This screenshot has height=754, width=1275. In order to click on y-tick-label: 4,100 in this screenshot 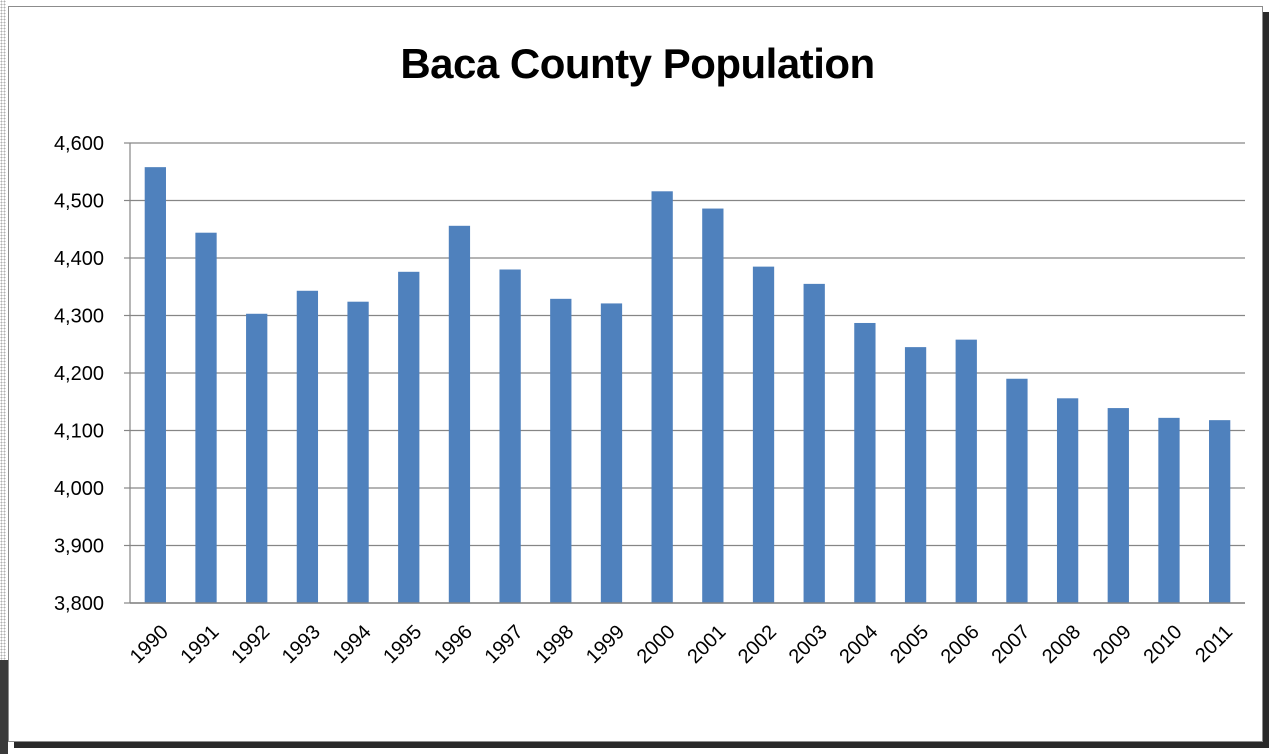, I will do `click(79, 432)`.